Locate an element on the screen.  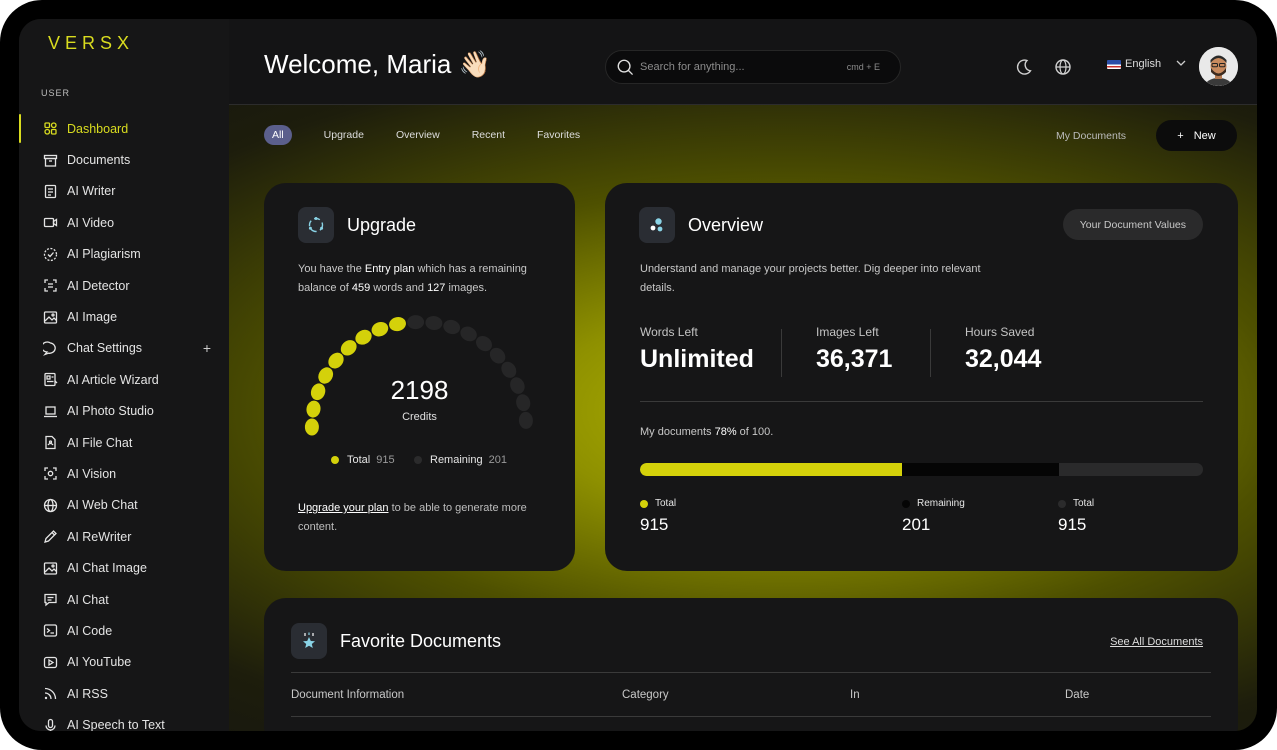
column-header: Date is located at coordinates (1077, 695).